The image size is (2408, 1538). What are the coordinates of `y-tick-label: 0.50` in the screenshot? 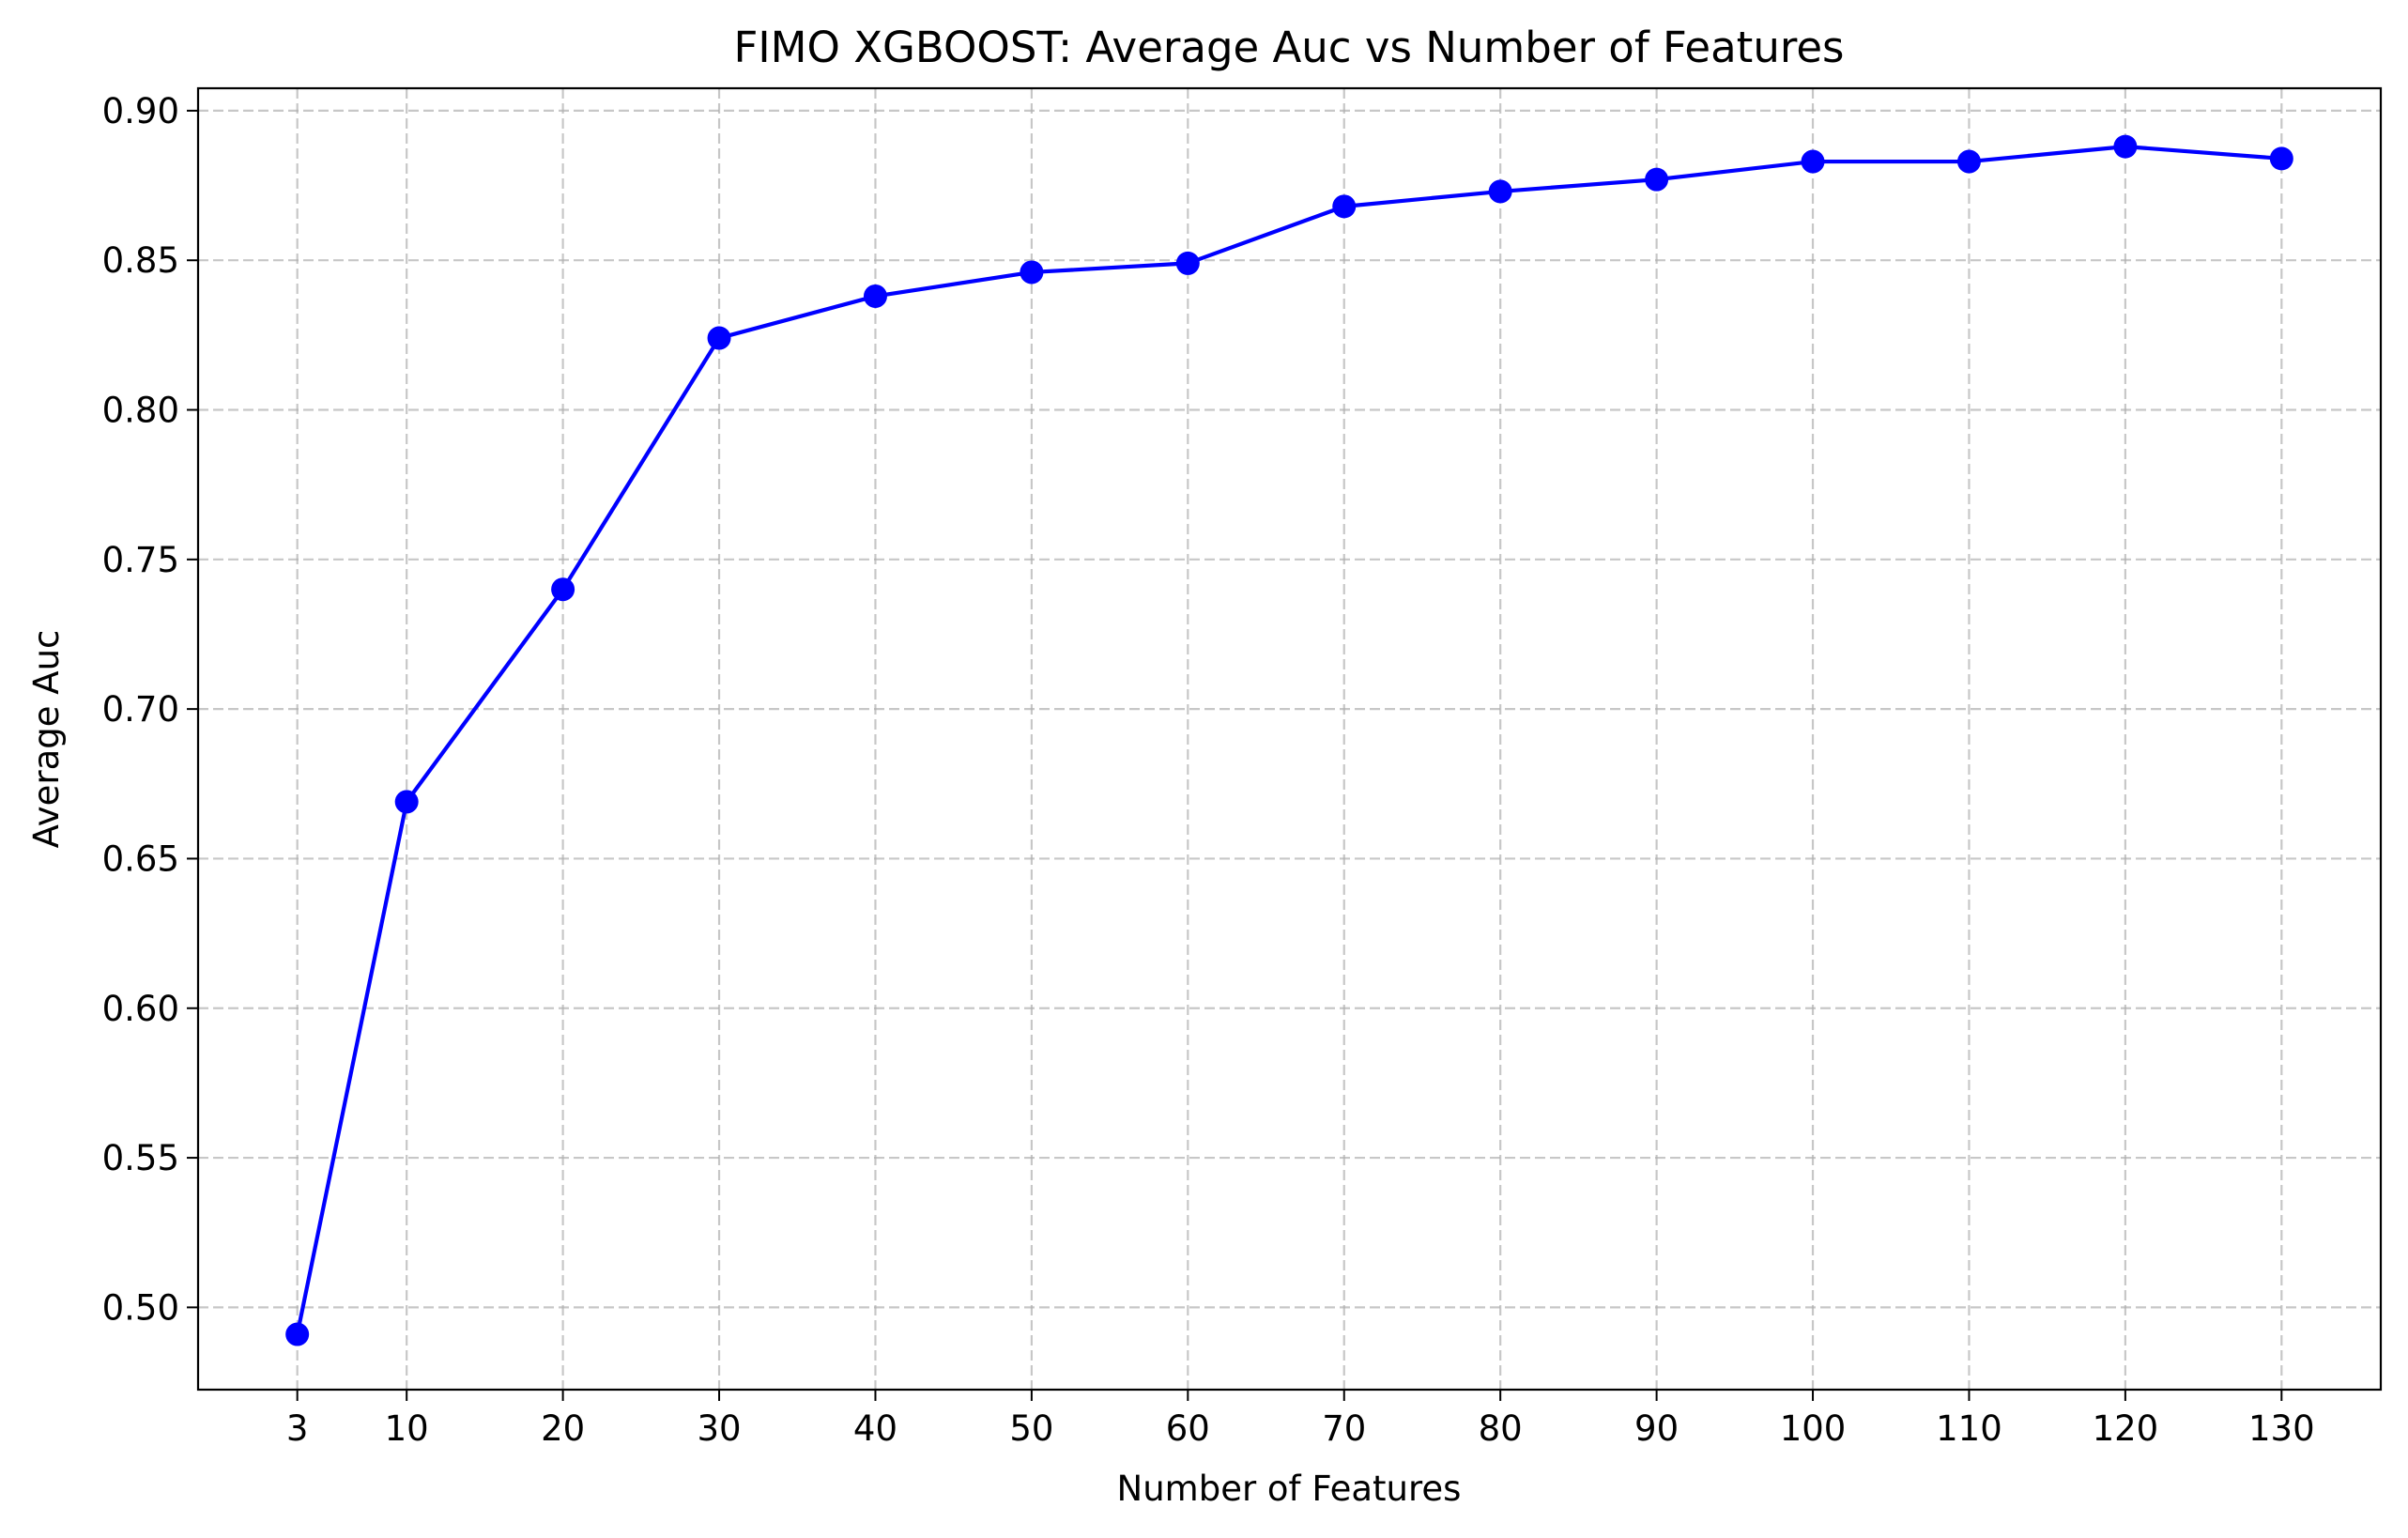 It's located at (140, 1307).